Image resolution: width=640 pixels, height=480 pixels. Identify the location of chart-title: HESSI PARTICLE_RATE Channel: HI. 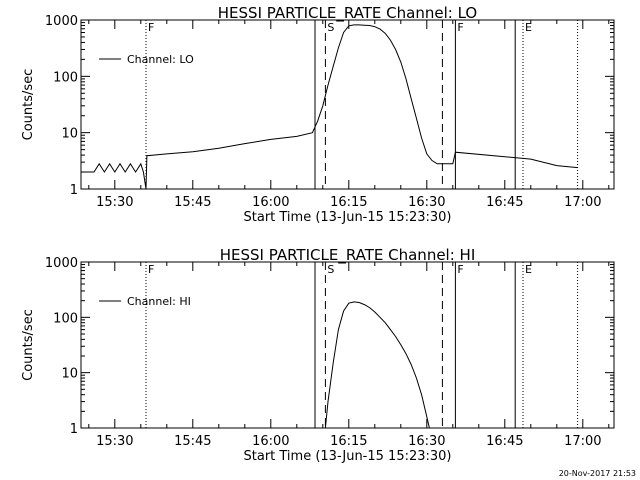
(348, 255).